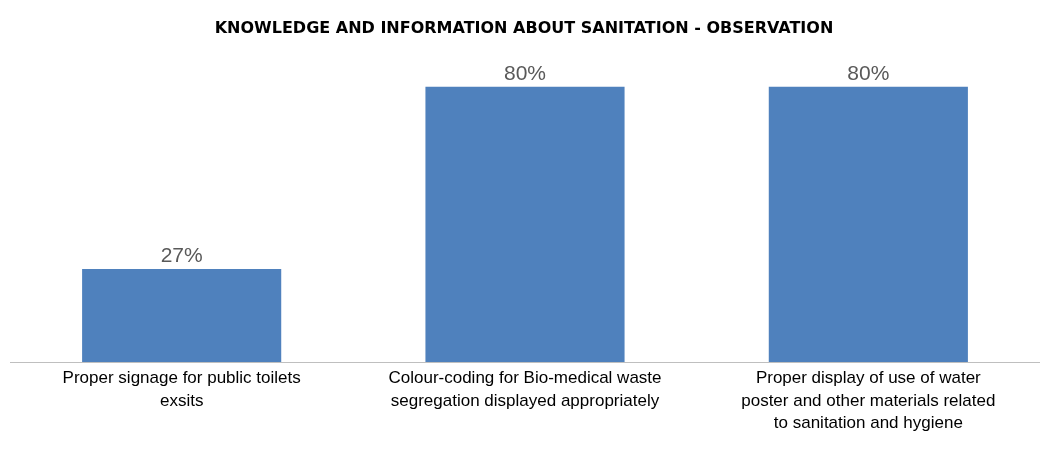  Describe the element at coordinates (524, 27) in the screenshot. I see `chart-title: KNOWLEDGE AND INFORMATION ABOUT SANITATION - OBSERVATION` at that location.